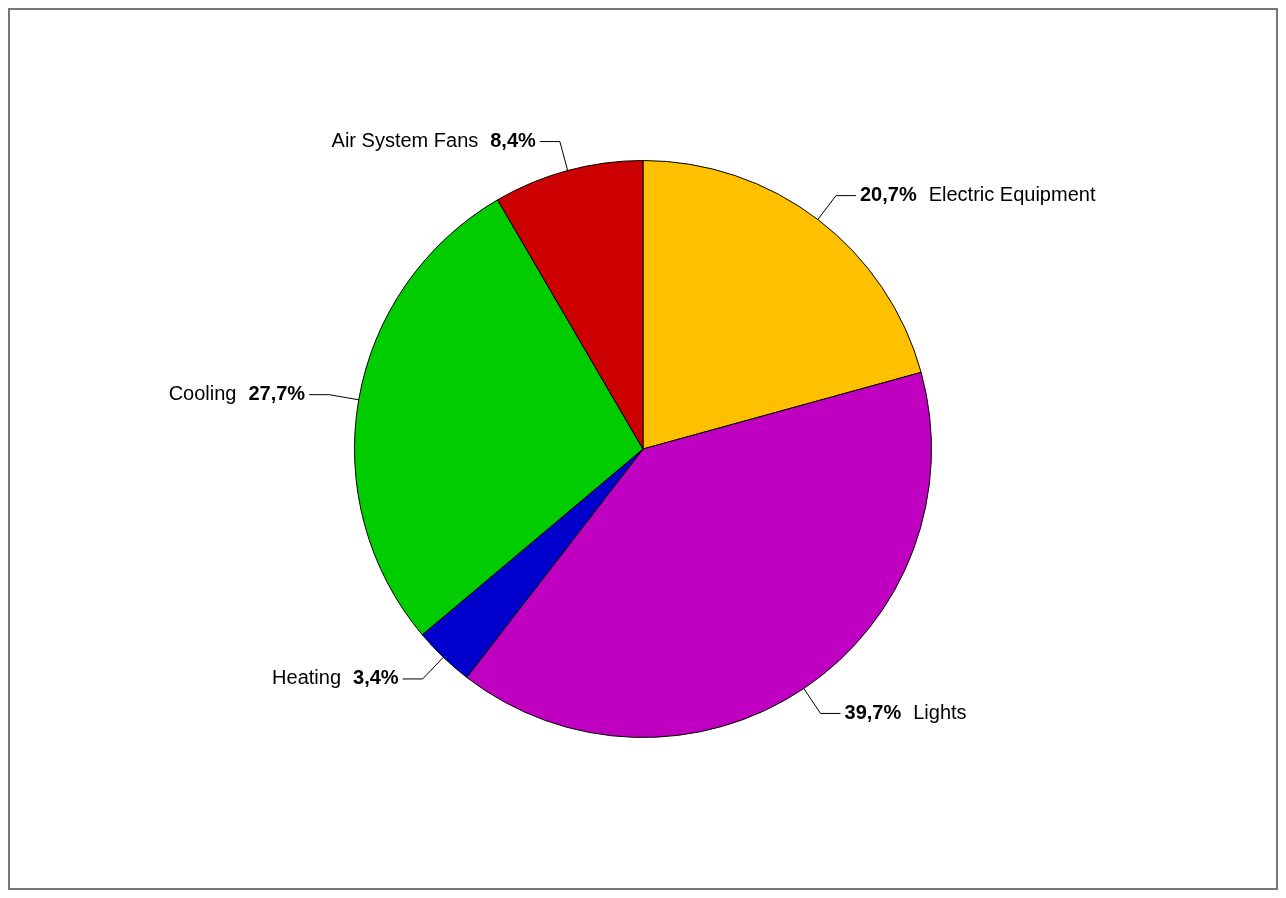 The height and width of the screenshot is (898, 1286). What do you see at coordinates (1012, 194) in the screenshot?
I see `slice-label: Electric Equipment` at bounding box center [1012, 194].